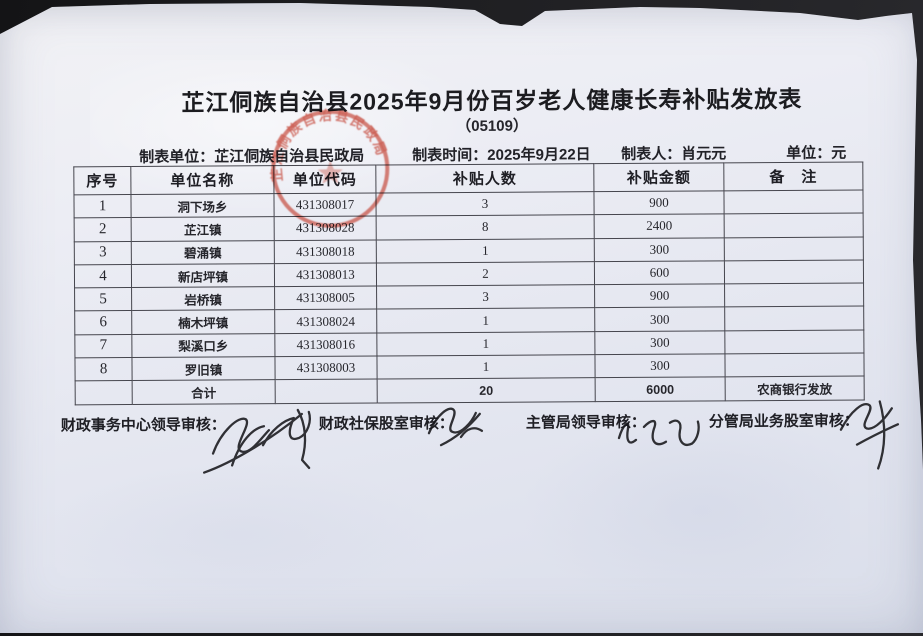  What do you see at coordinates (202, 180) in the screenshot?
I see `header-cell: 单位名称` at bounding box center [202, 180].